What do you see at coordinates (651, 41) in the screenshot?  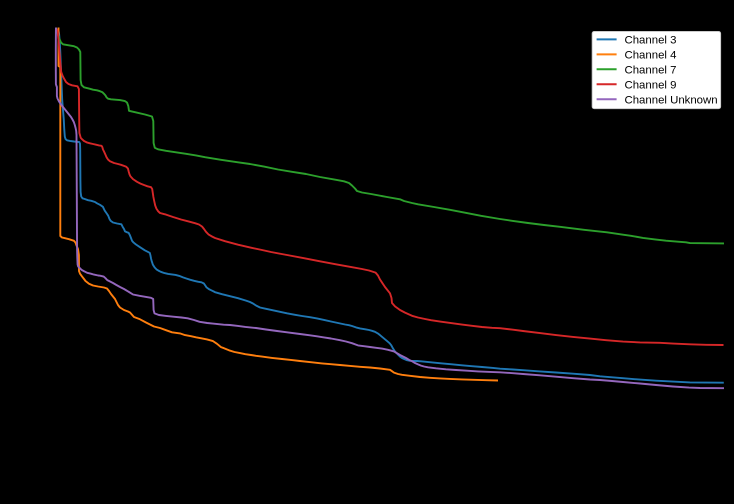 I see `svg-text: Channel 3` at bounding box center [651, 41].